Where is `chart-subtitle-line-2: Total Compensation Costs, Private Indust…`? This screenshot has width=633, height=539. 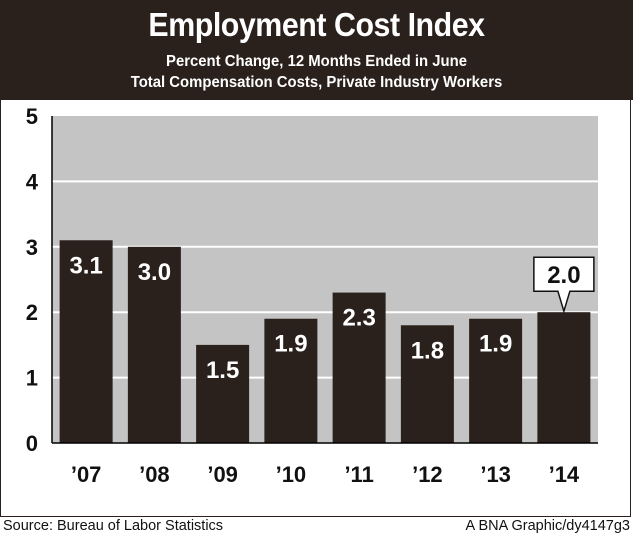 chart-subtitle-line-2: Total Compensation Costs, Private Indust… is located at coordinates (316, 82).